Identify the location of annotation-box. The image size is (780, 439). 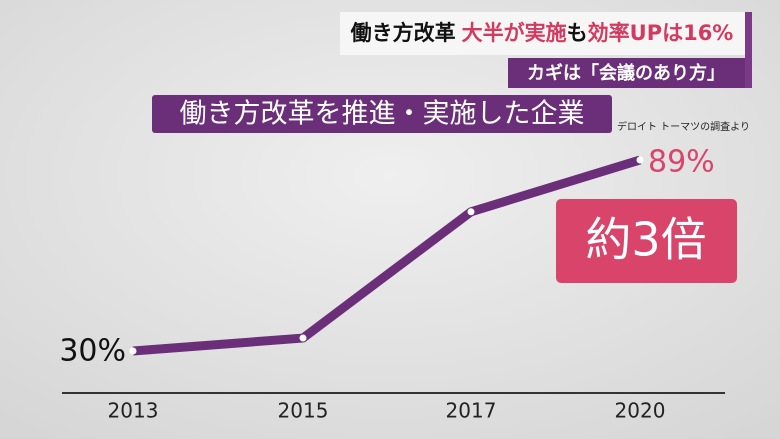
(646, 241).